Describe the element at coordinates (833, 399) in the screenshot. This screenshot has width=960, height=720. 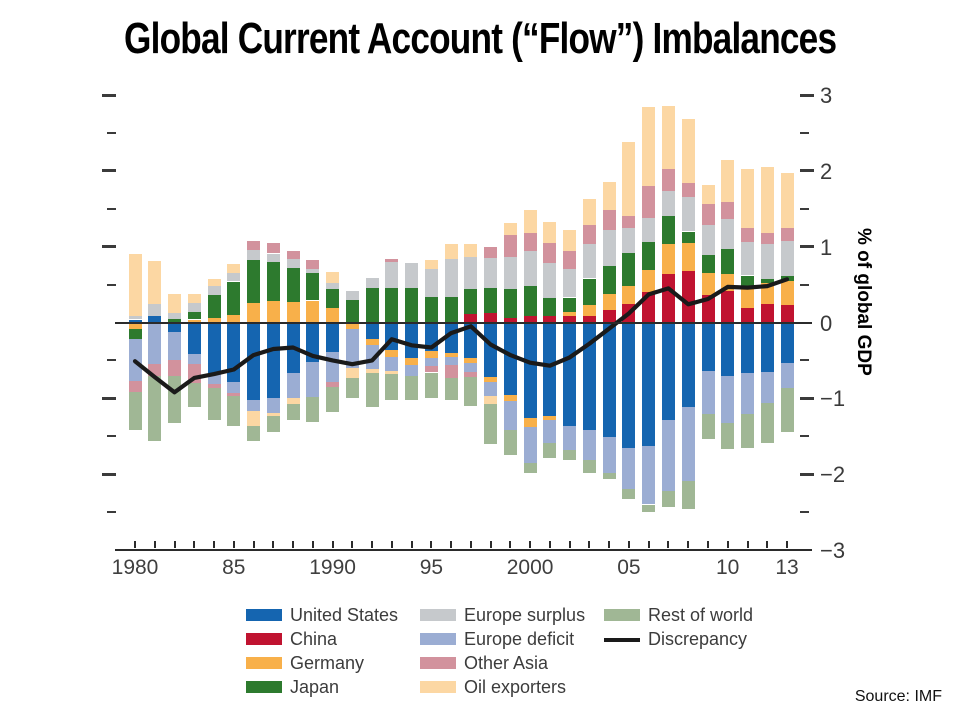
I see `y-axis-label: −1` at that location.